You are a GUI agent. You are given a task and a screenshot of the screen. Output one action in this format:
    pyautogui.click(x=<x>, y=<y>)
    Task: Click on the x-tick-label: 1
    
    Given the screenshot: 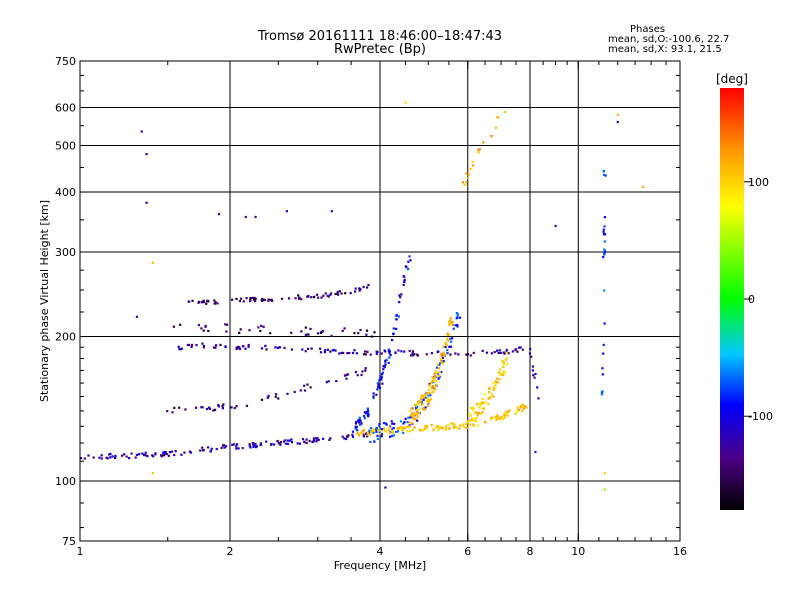 What is the action you would take?
    pyautogui.click(x=80, y=551)
    